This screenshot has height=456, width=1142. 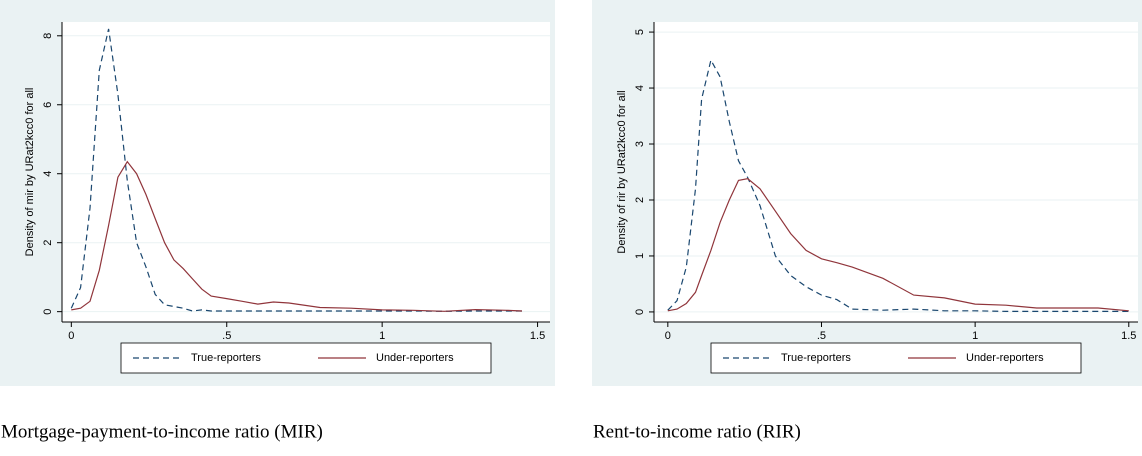 I want to click on y-tick-label: 6, so click(x=48, y=105).